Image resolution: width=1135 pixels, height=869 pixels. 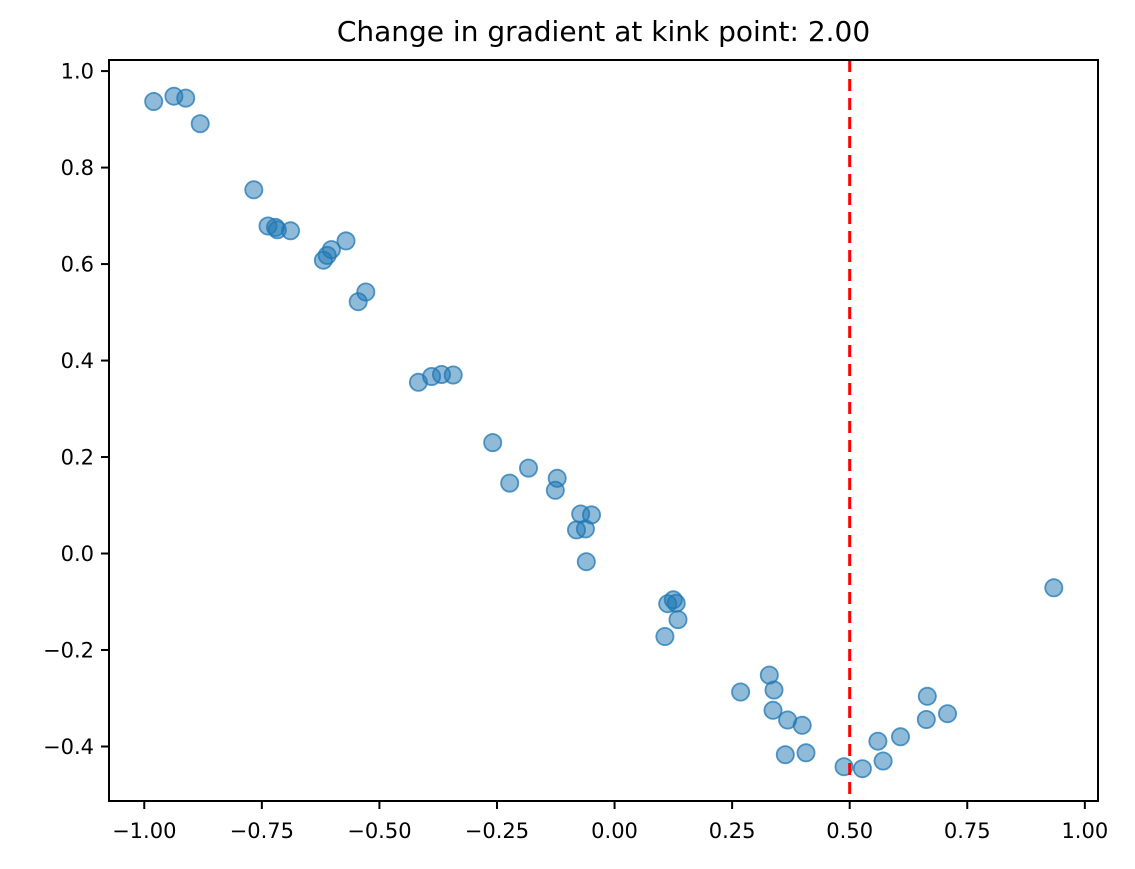 What do you see at coordinates (967, 831) in the screenshot?
I see `x-tick-label: 0.75` at bounding box center [967, 831].